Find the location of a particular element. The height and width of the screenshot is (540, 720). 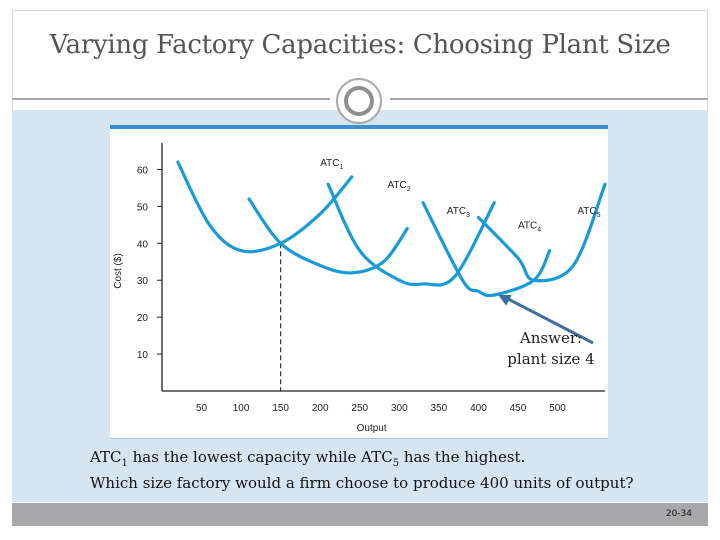

x-tick-label: 200 is located at coordinates (320, 408).